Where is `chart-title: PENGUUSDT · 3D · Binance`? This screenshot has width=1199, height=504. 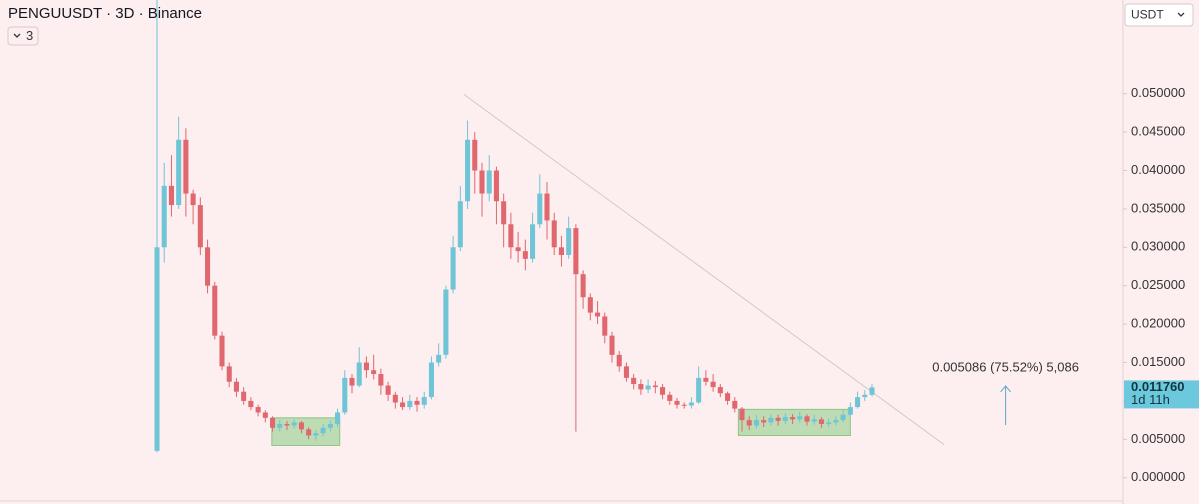
chart-title: PENGUUSDT · 3D · Binance is located at coordinates (105, 13).